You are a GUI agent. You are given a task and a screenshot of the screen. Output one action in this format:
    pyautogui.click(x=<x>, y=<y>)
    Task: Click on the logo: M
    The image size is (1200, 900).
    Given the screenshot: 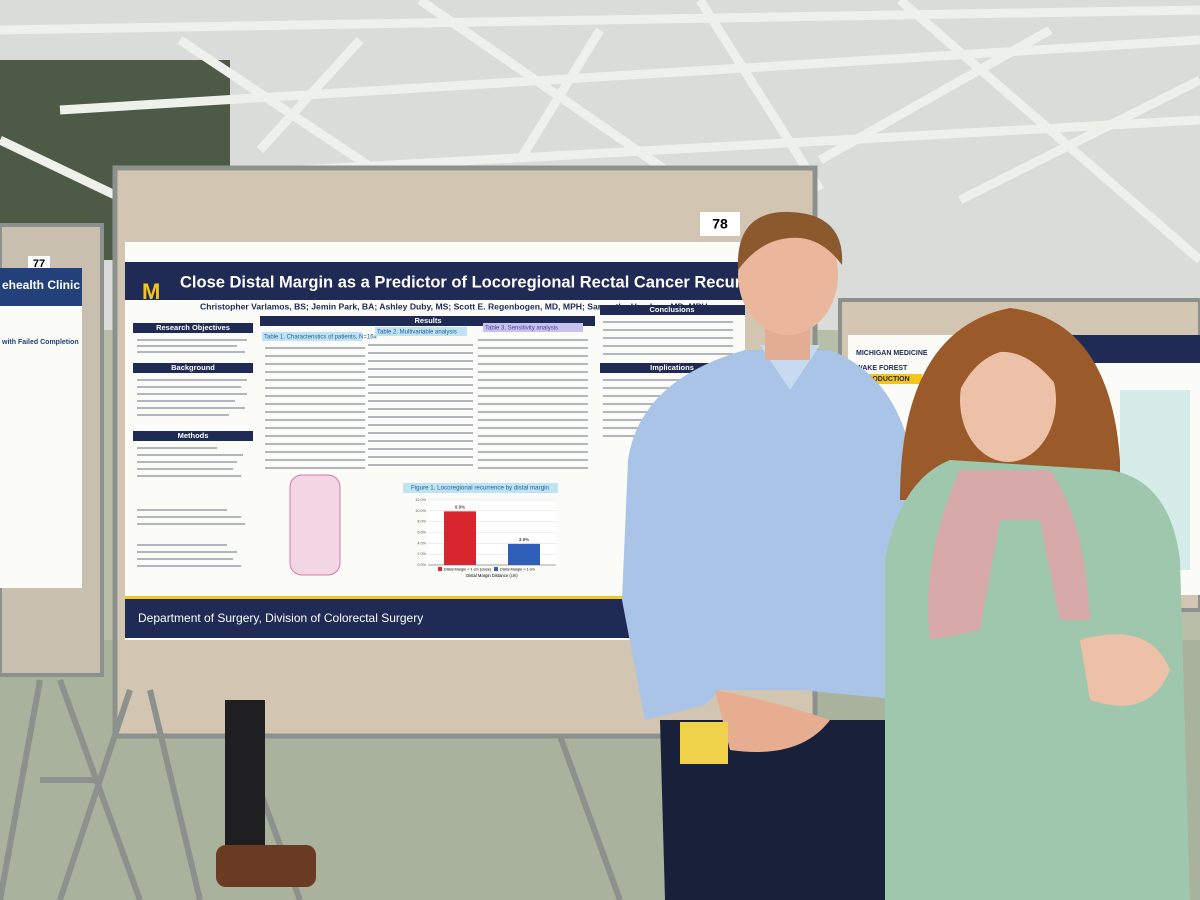 What is the action you would take?
    pyautogui.click(x=151, y=291)
    